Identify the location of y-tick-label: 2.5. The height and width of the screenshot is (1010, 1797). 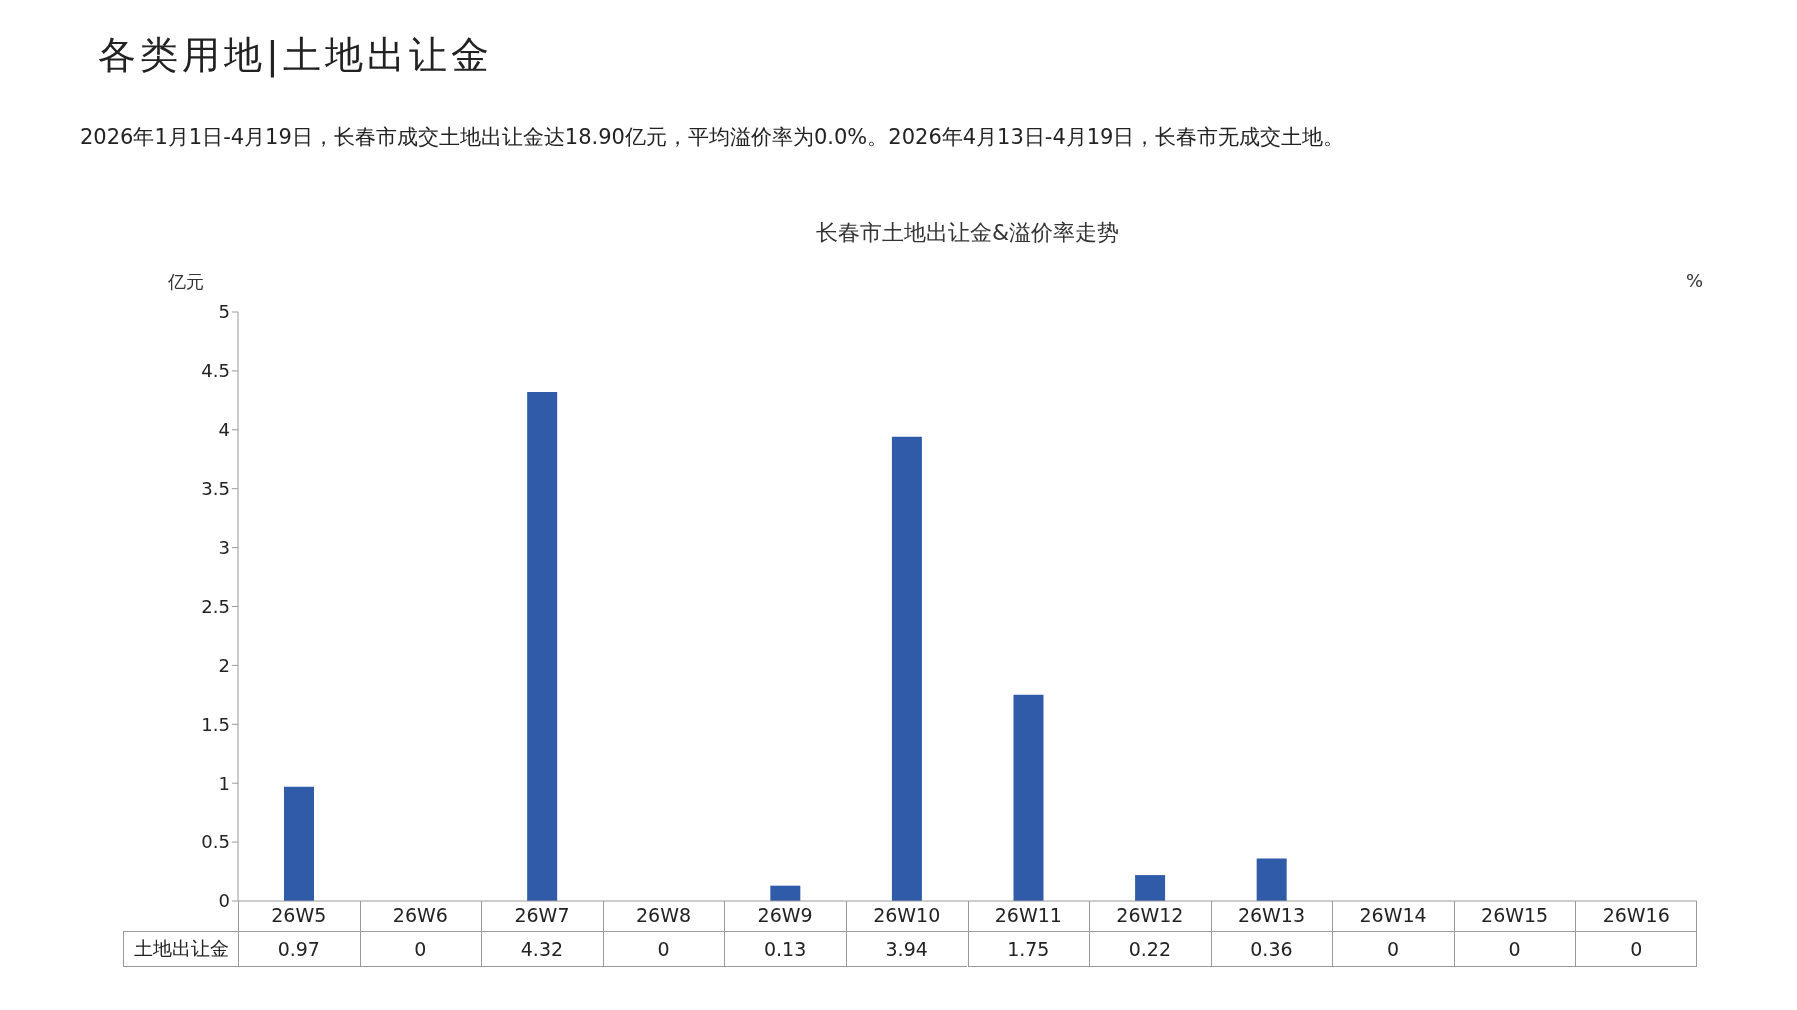
(215, 606).